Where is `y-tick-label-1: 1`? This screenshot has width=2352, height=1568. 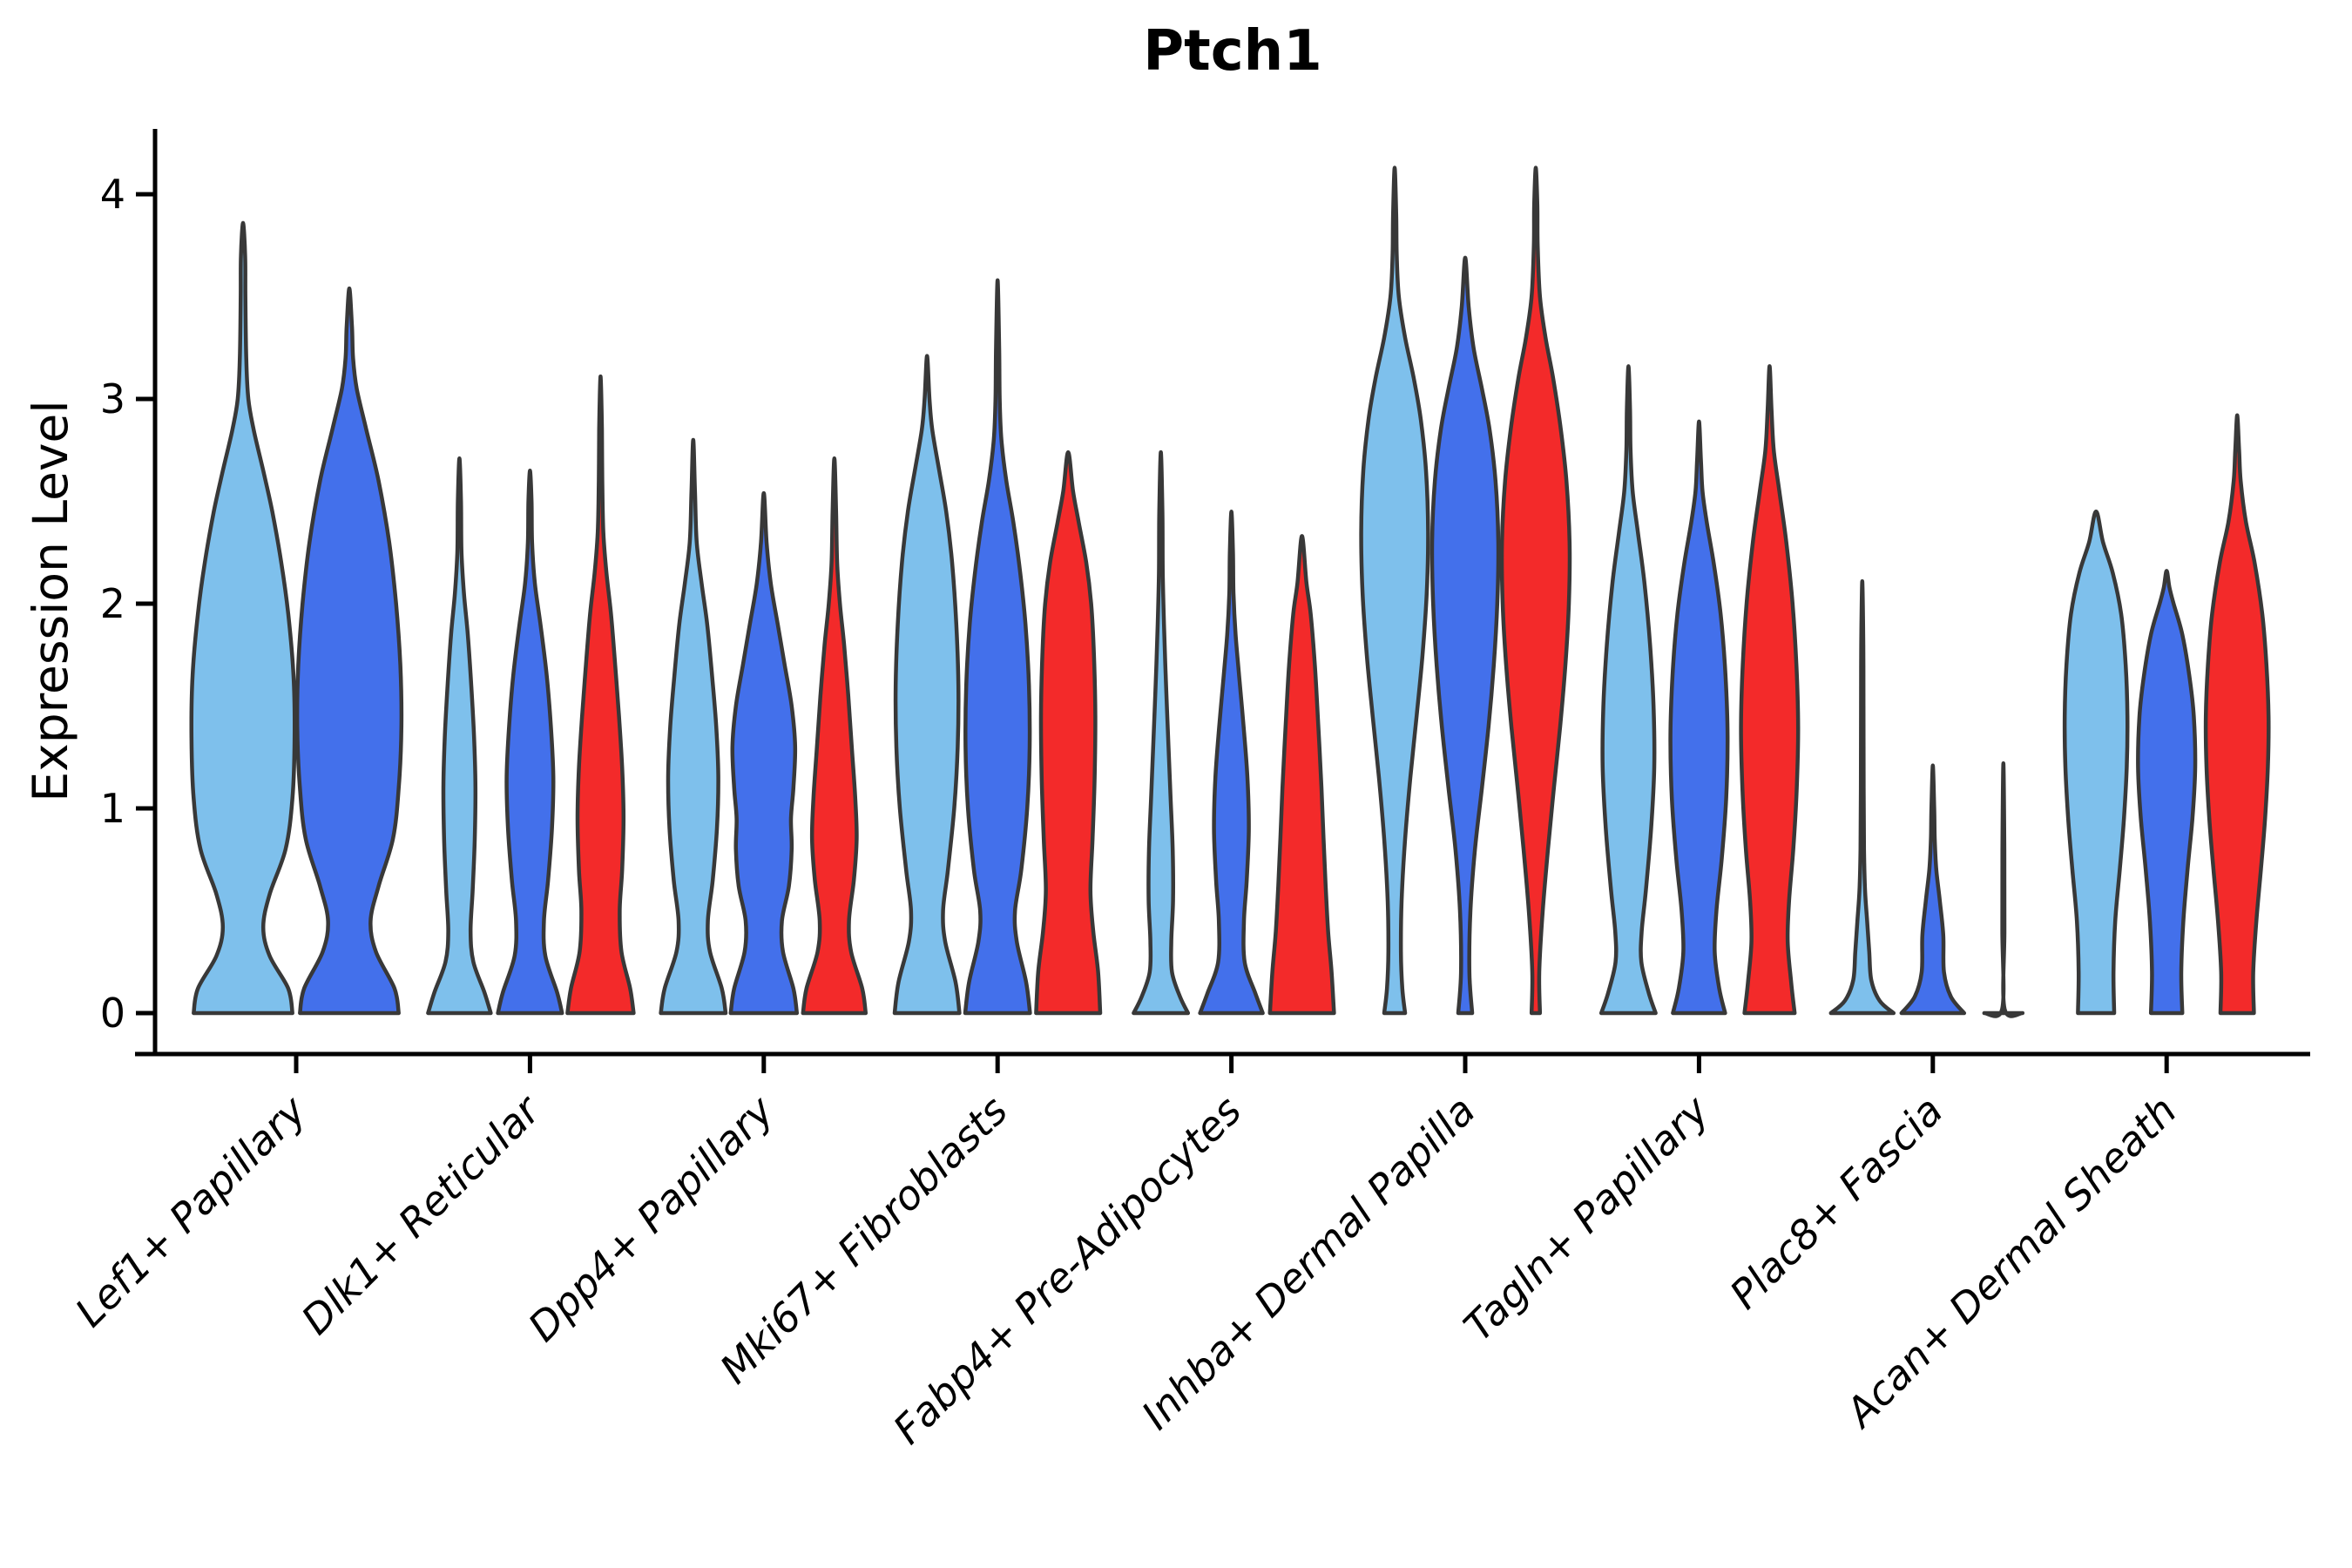
y-tick-label-1: 1 is located at coordinates (113, 808).